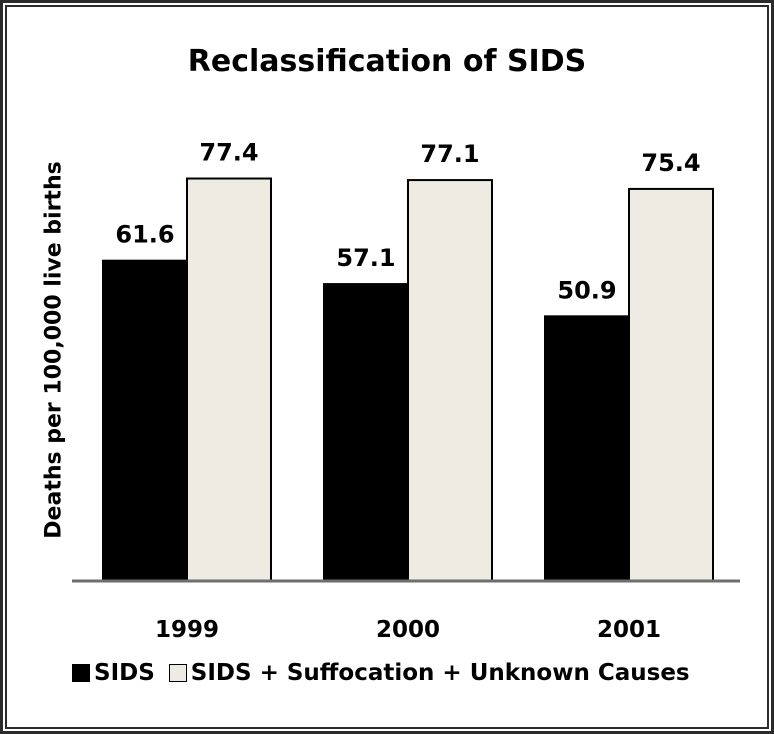  I want to click on bar-sids-2000, so click(366, 432).